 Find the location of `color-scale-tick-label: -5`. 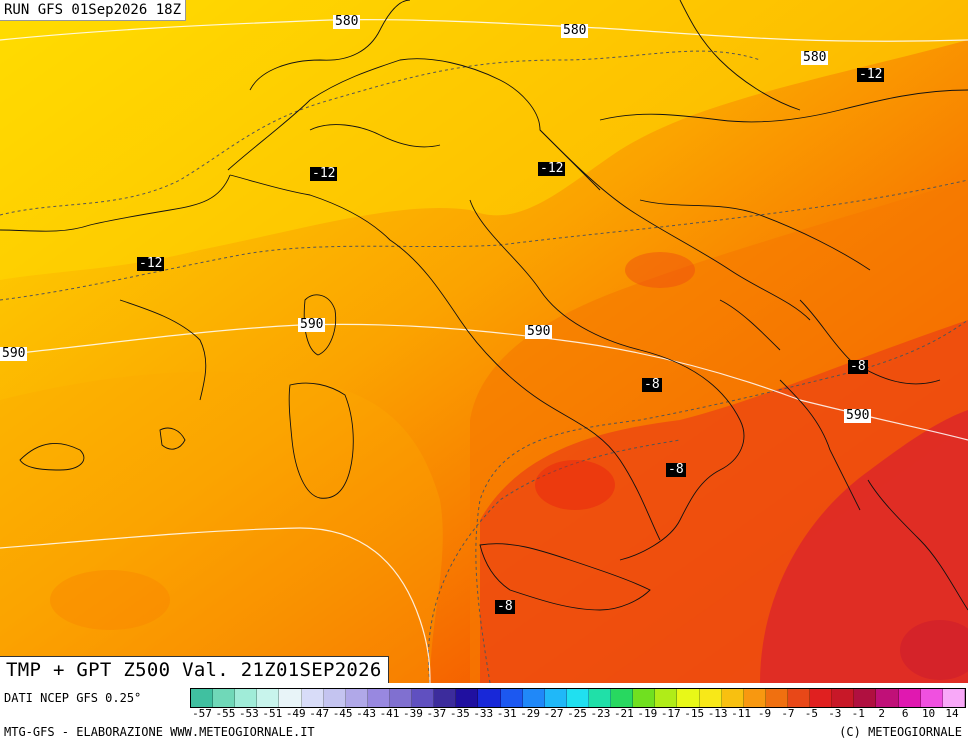

color-scale-tick-label: -5 is located at coordinates (811, 713).